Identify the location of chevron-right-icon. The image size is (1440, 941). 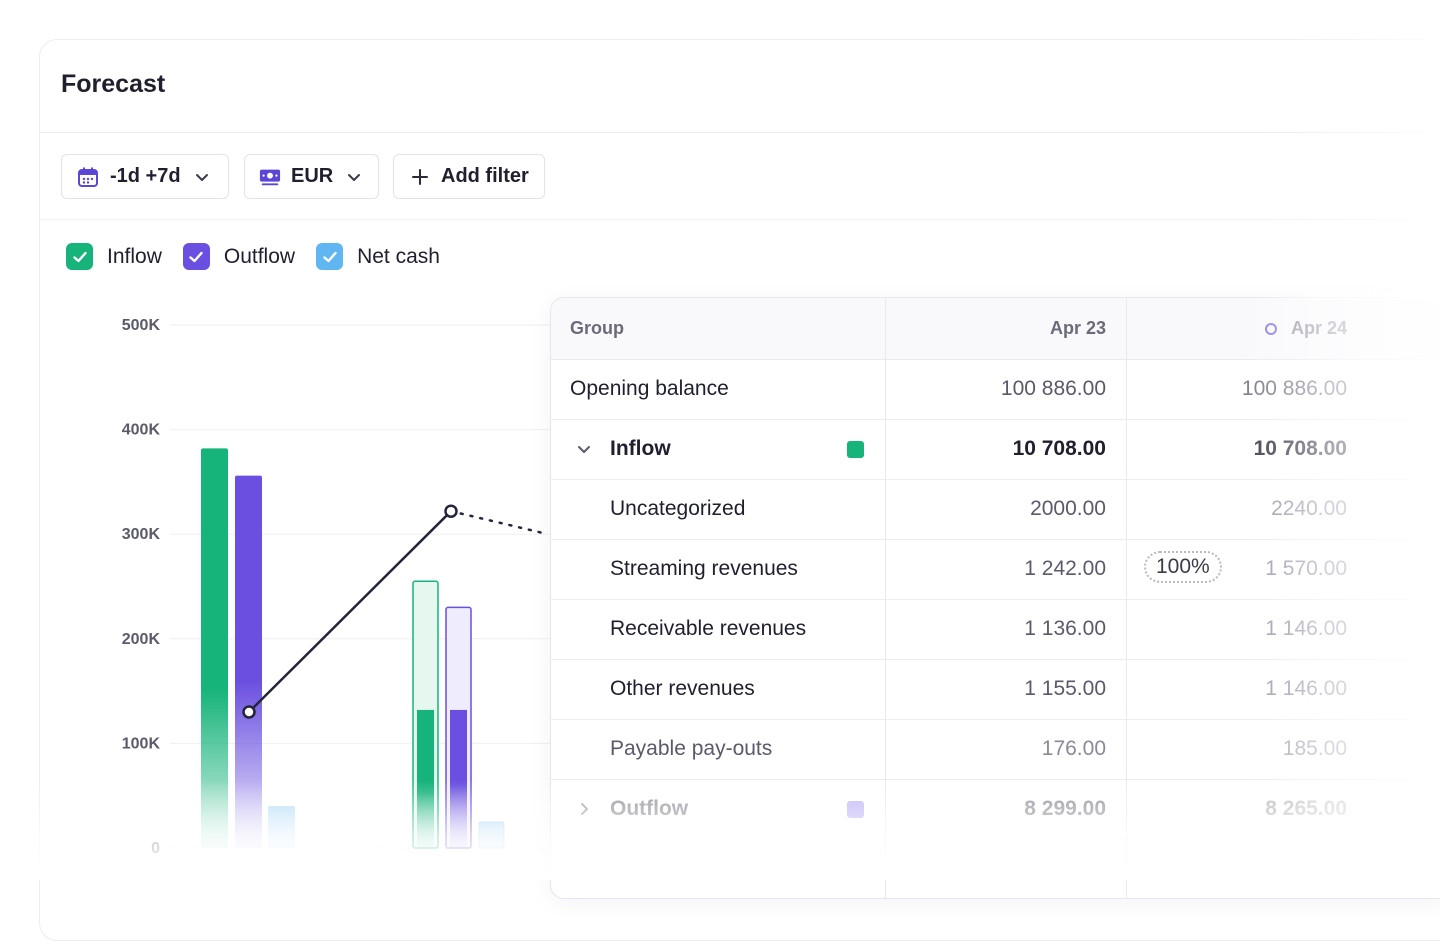
(584, 809).